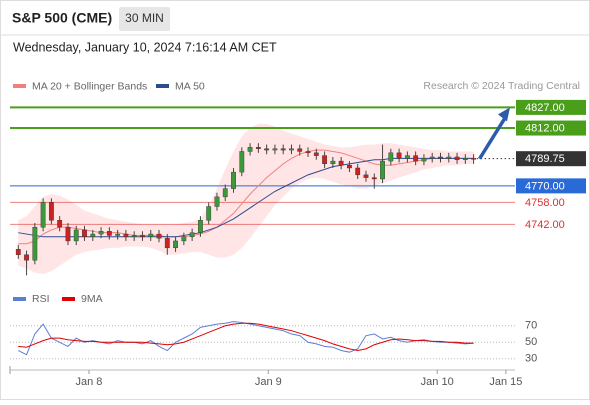  What do you see at coordinates (246, 337) in the screenshot?
I see `rsi-line` at bounding box center [246, 337].